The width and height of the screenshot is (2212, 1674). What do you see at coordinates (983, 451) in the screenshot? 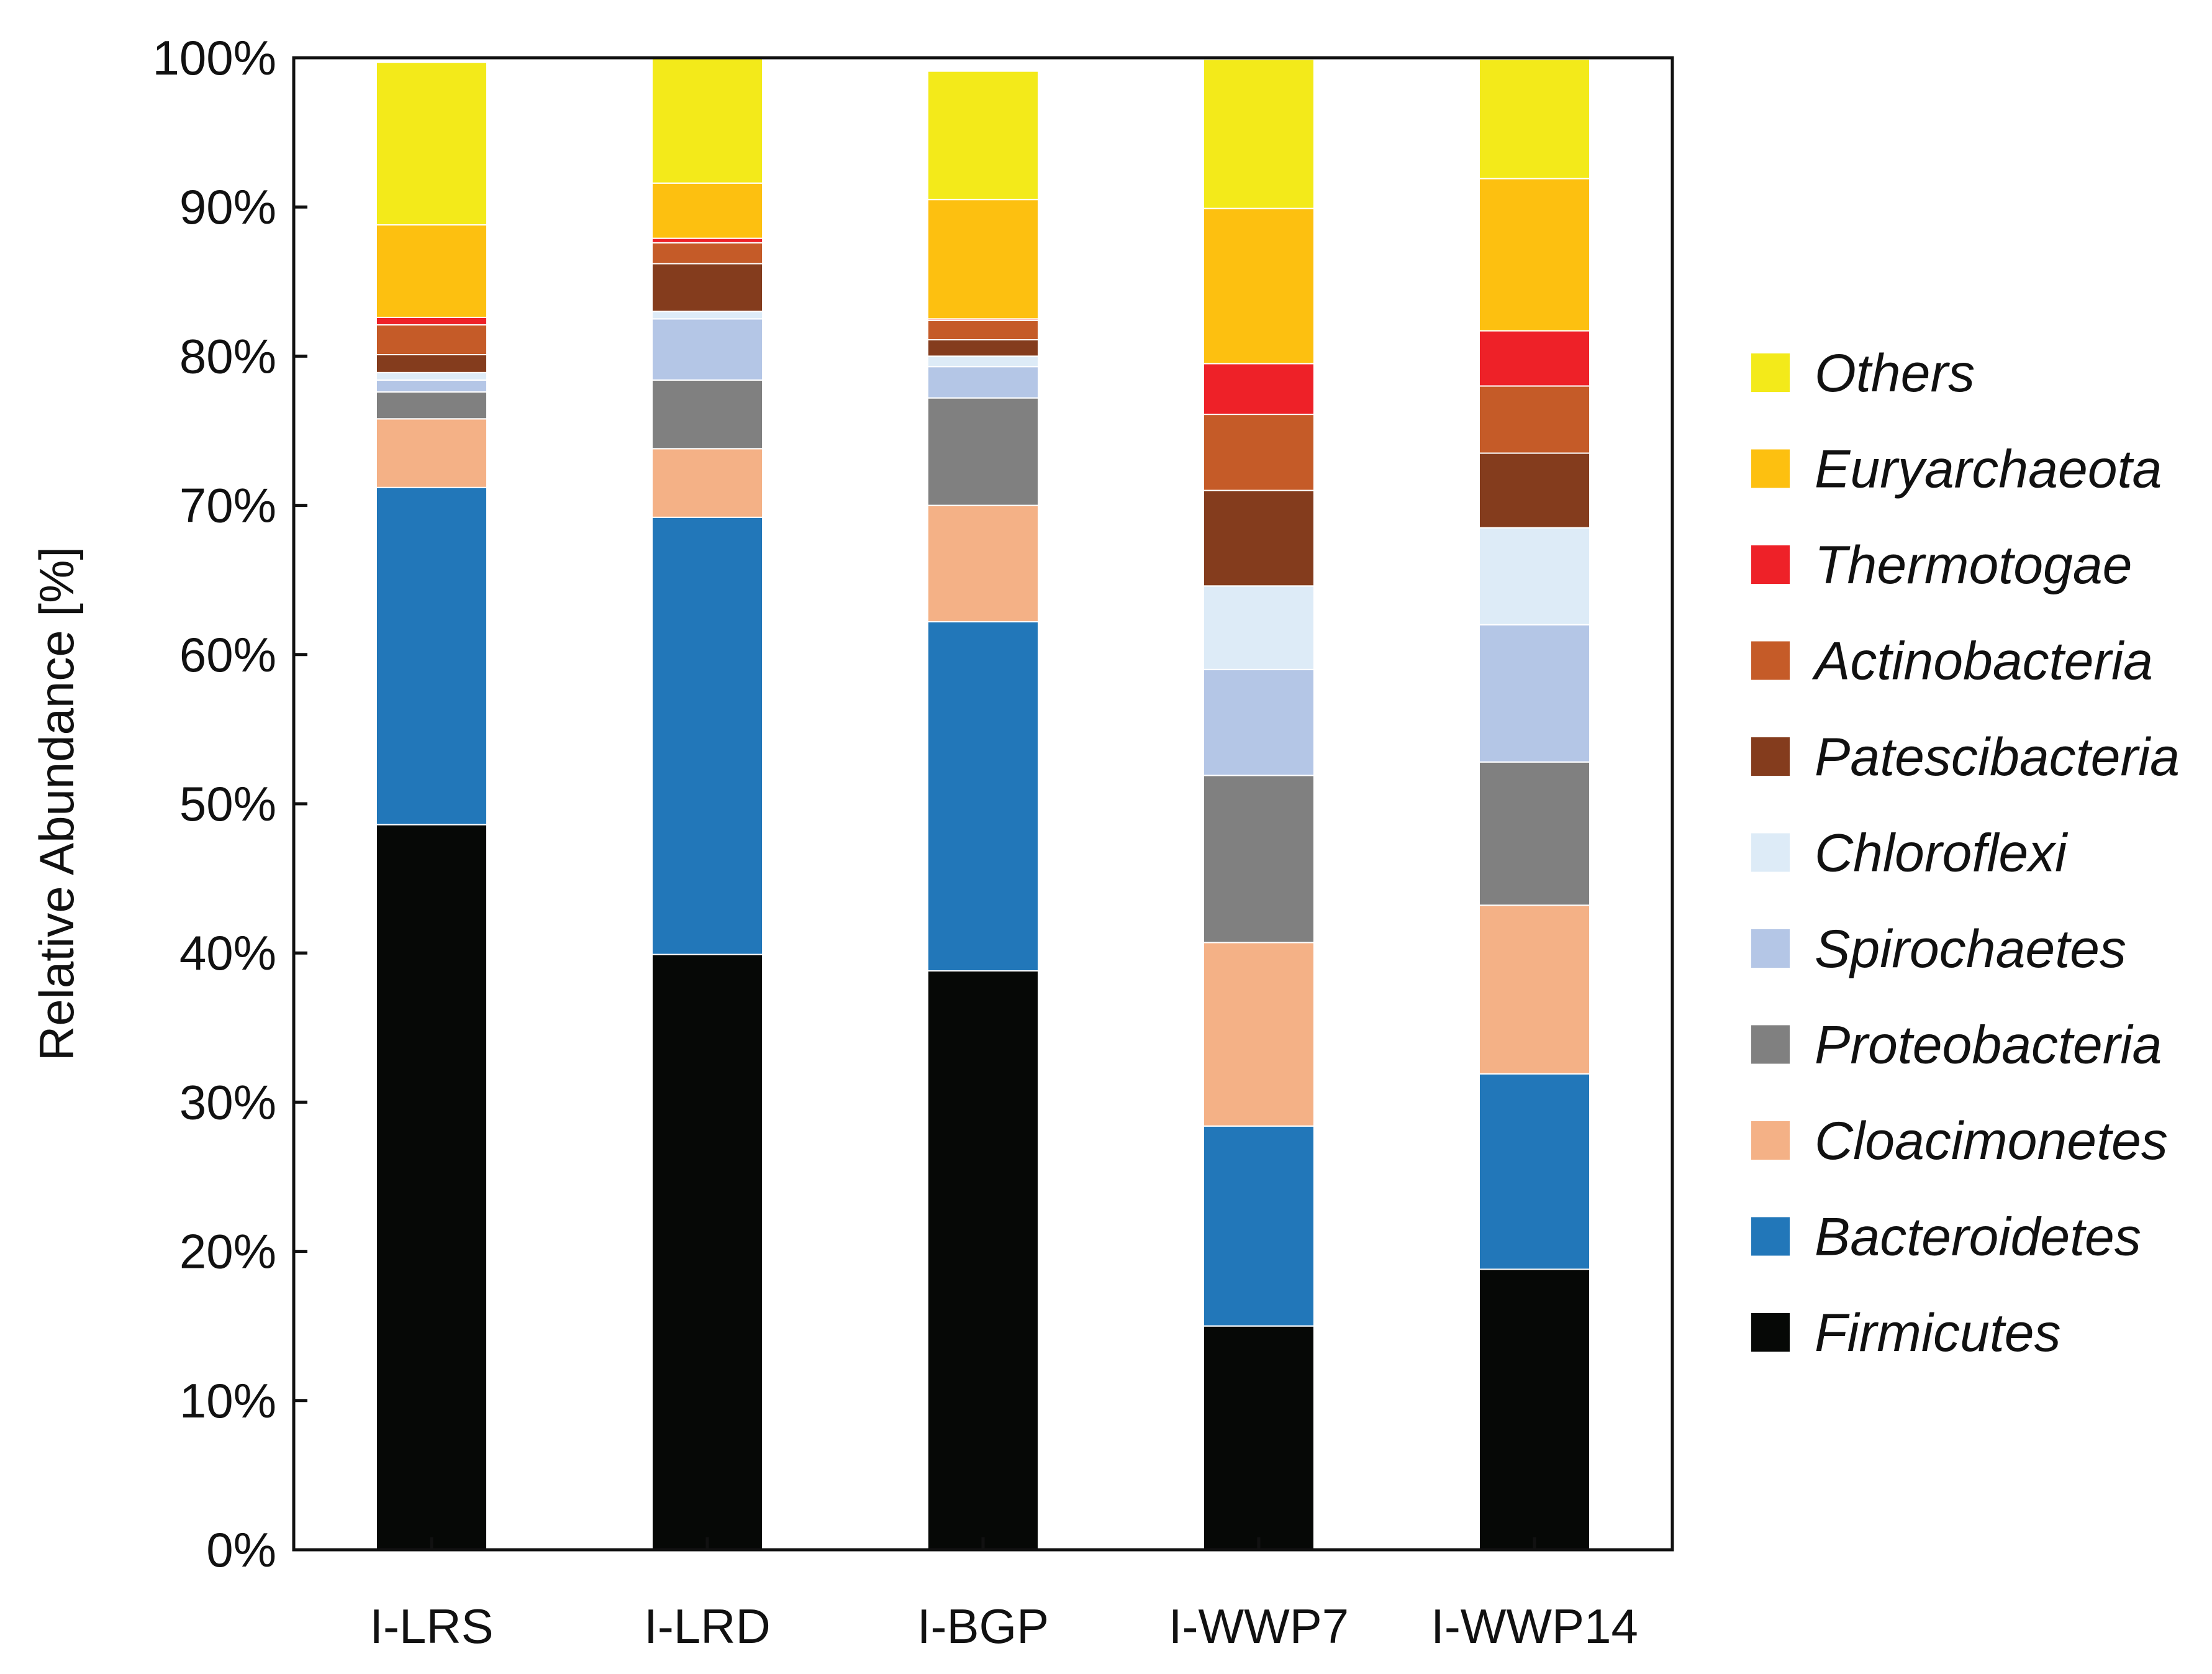
I see `bar-segment-i-bgp-proteobacteria` at bounding box center [983, 451].